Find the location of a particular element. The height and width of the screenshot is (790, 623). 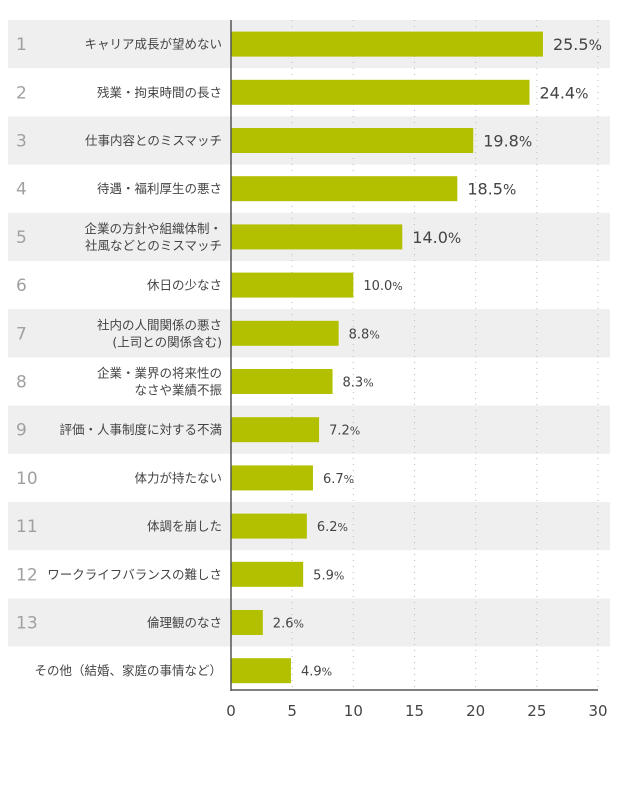

rank-number: 4 is located at coordinates (21, 190).